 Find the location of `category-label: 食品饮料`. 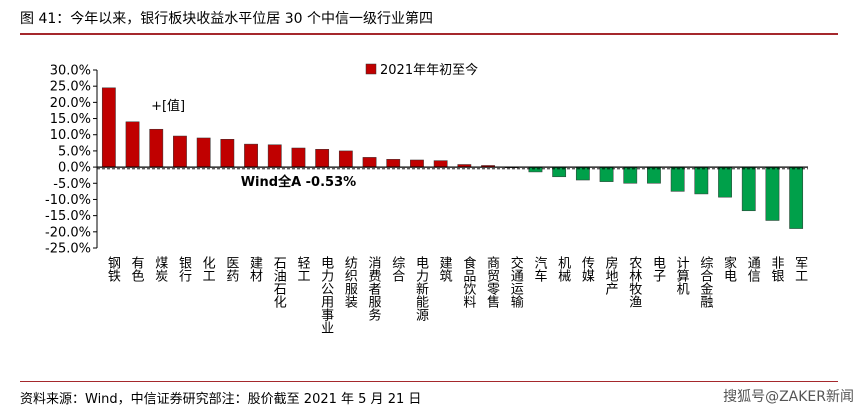

category-label: 食品饮料 is located at coordinates (468, 281).